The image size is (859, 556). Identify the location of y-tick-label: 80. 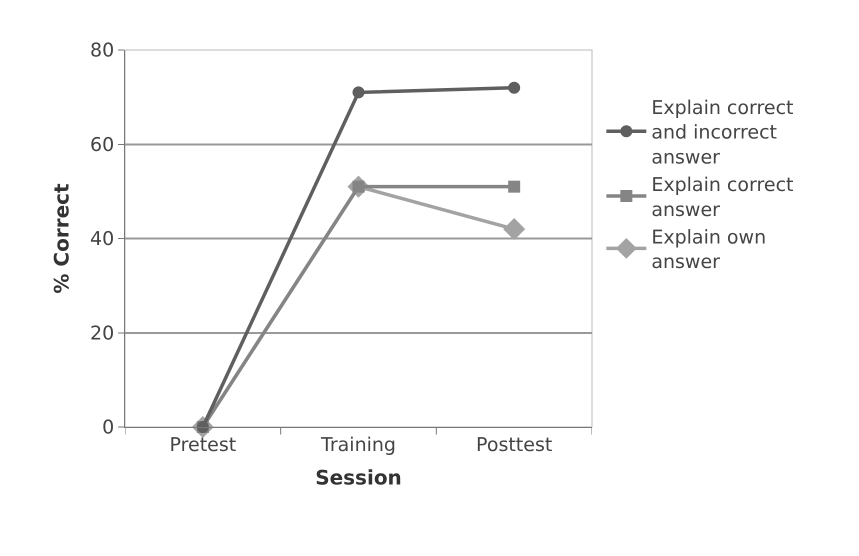
(102, 51).